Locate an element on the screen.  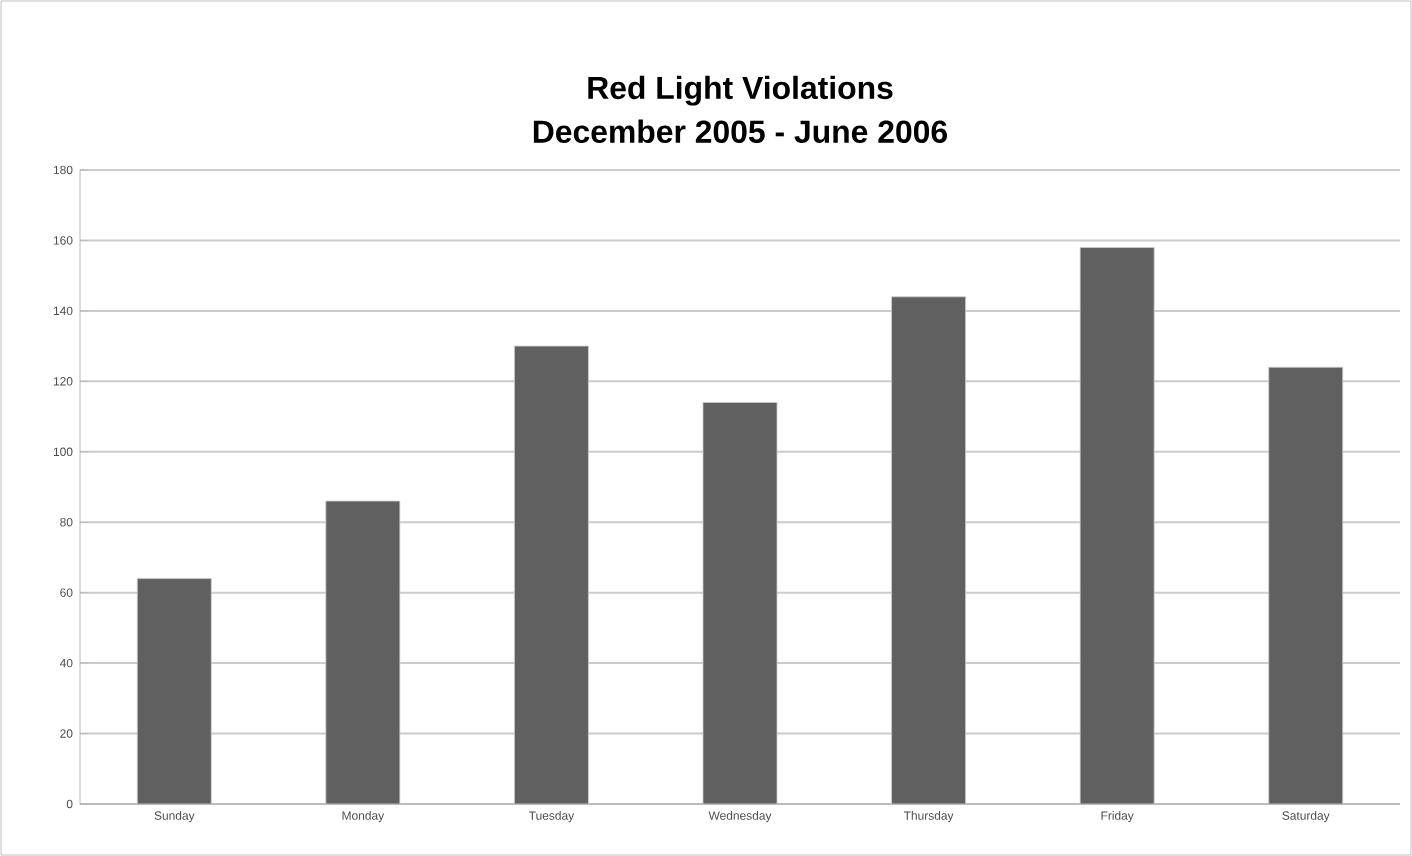
chart-subtitle: December 2005 - June 2006 is located at coordinates (740, 131).